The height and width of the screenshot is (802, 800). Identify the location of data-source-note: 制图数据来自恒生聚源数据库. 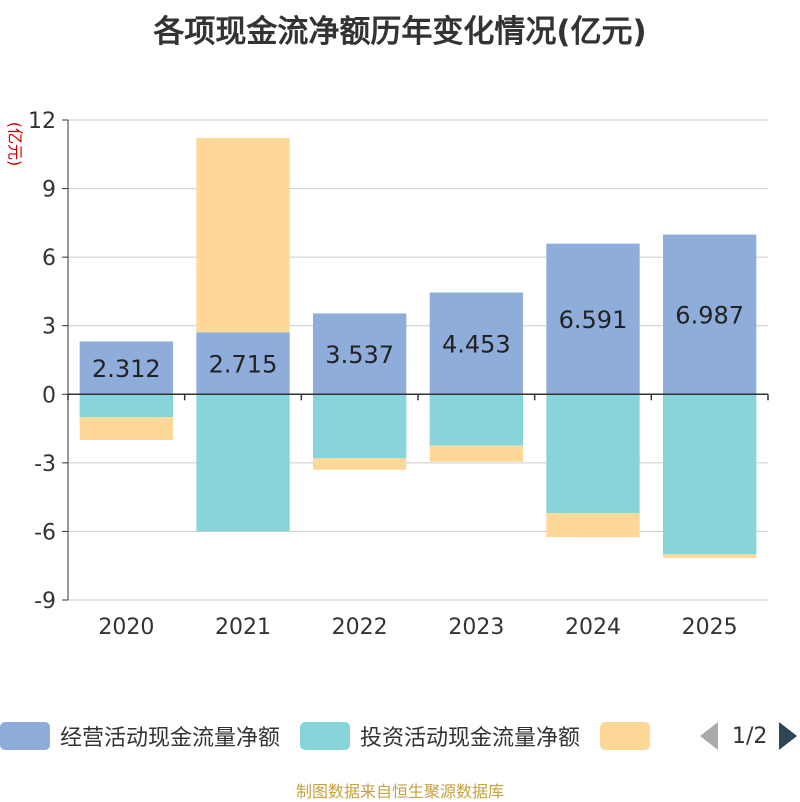
(399, 791).